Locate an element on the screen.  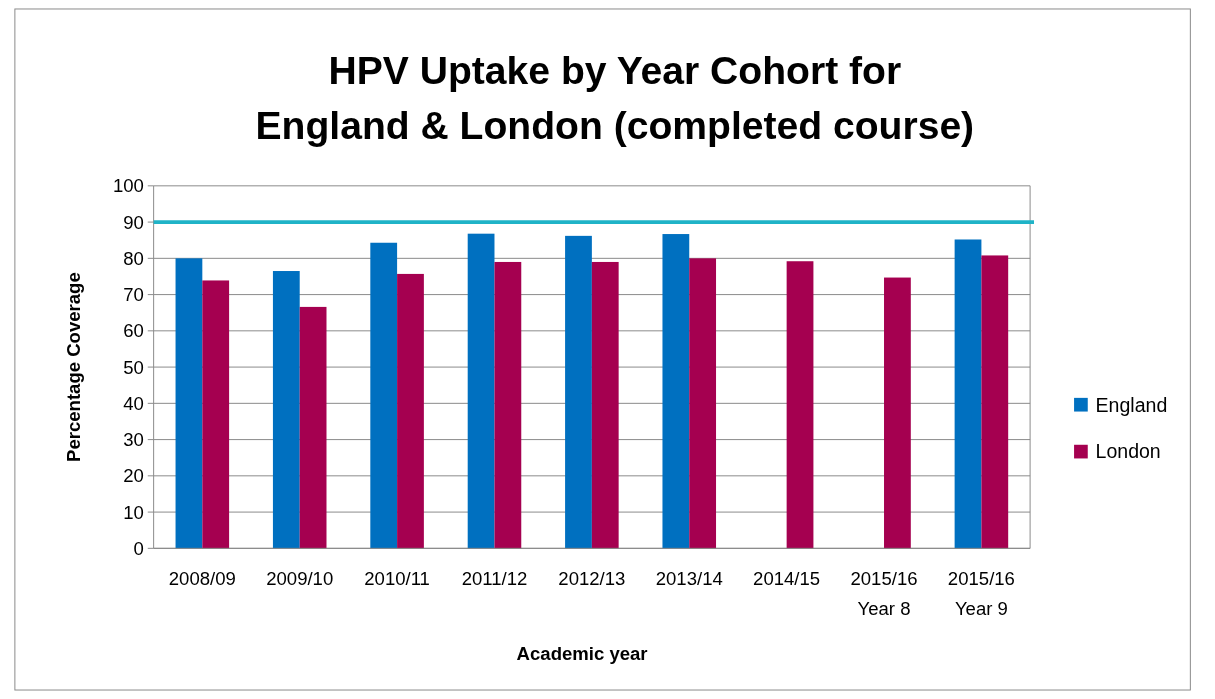
x-tick-label: 2015/16 Year 8 is located at coordinates (884, 593).